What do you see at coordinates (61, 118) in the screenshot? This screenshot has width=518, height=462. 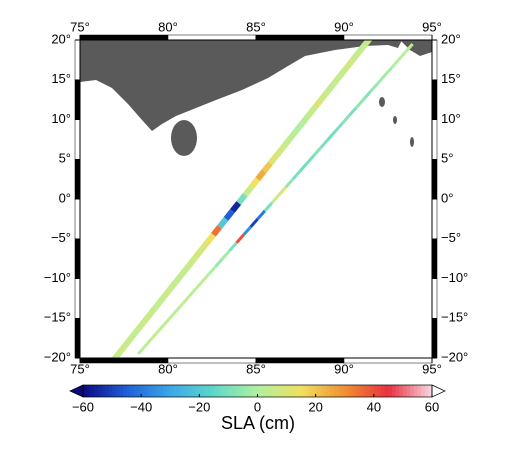 I see `y-tick-label: 10°` at bounding box center [61, 118].